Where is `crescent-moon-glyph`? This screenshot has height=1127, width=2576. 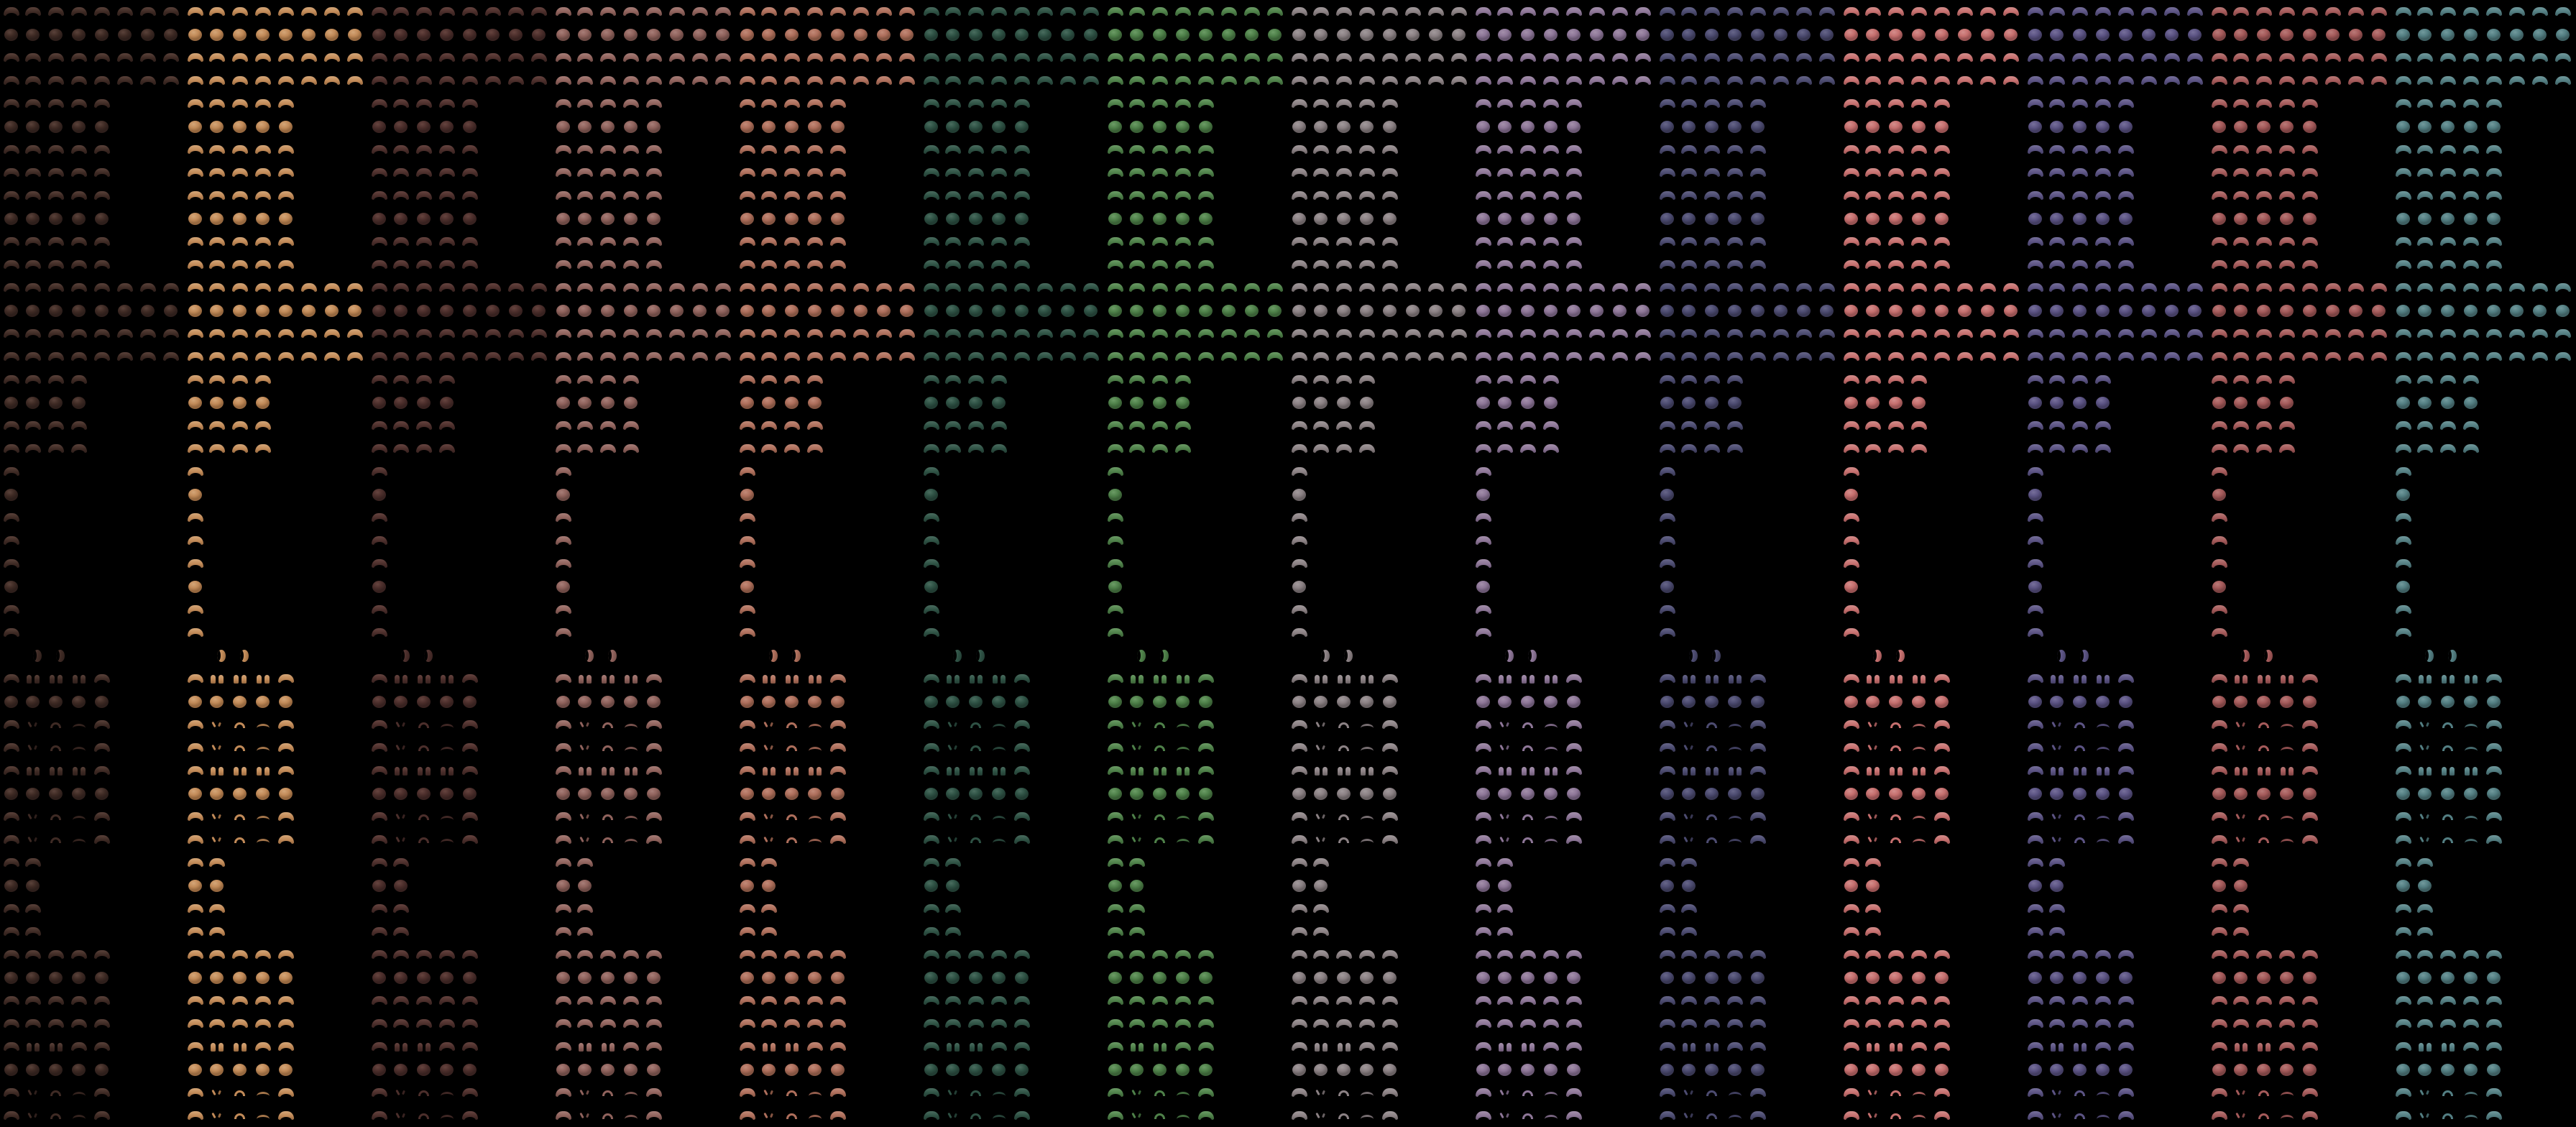
crescent-moon-glyph is located at coordinates (218, 655).